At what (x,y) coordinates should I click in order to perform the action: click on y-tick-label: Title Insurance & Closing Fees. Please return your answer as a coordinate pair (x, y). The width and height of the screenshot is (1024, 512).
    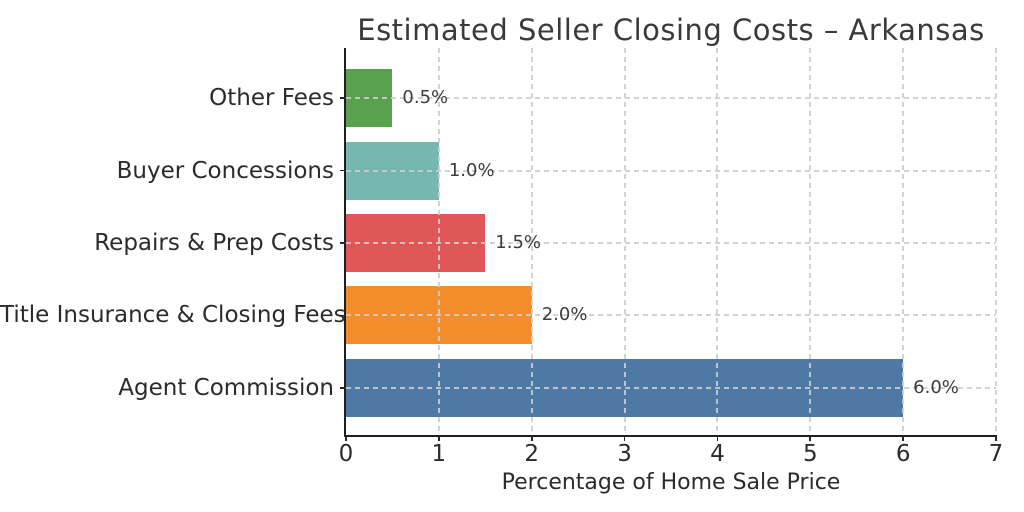
    Looking at the image, I should click on (173, 315).